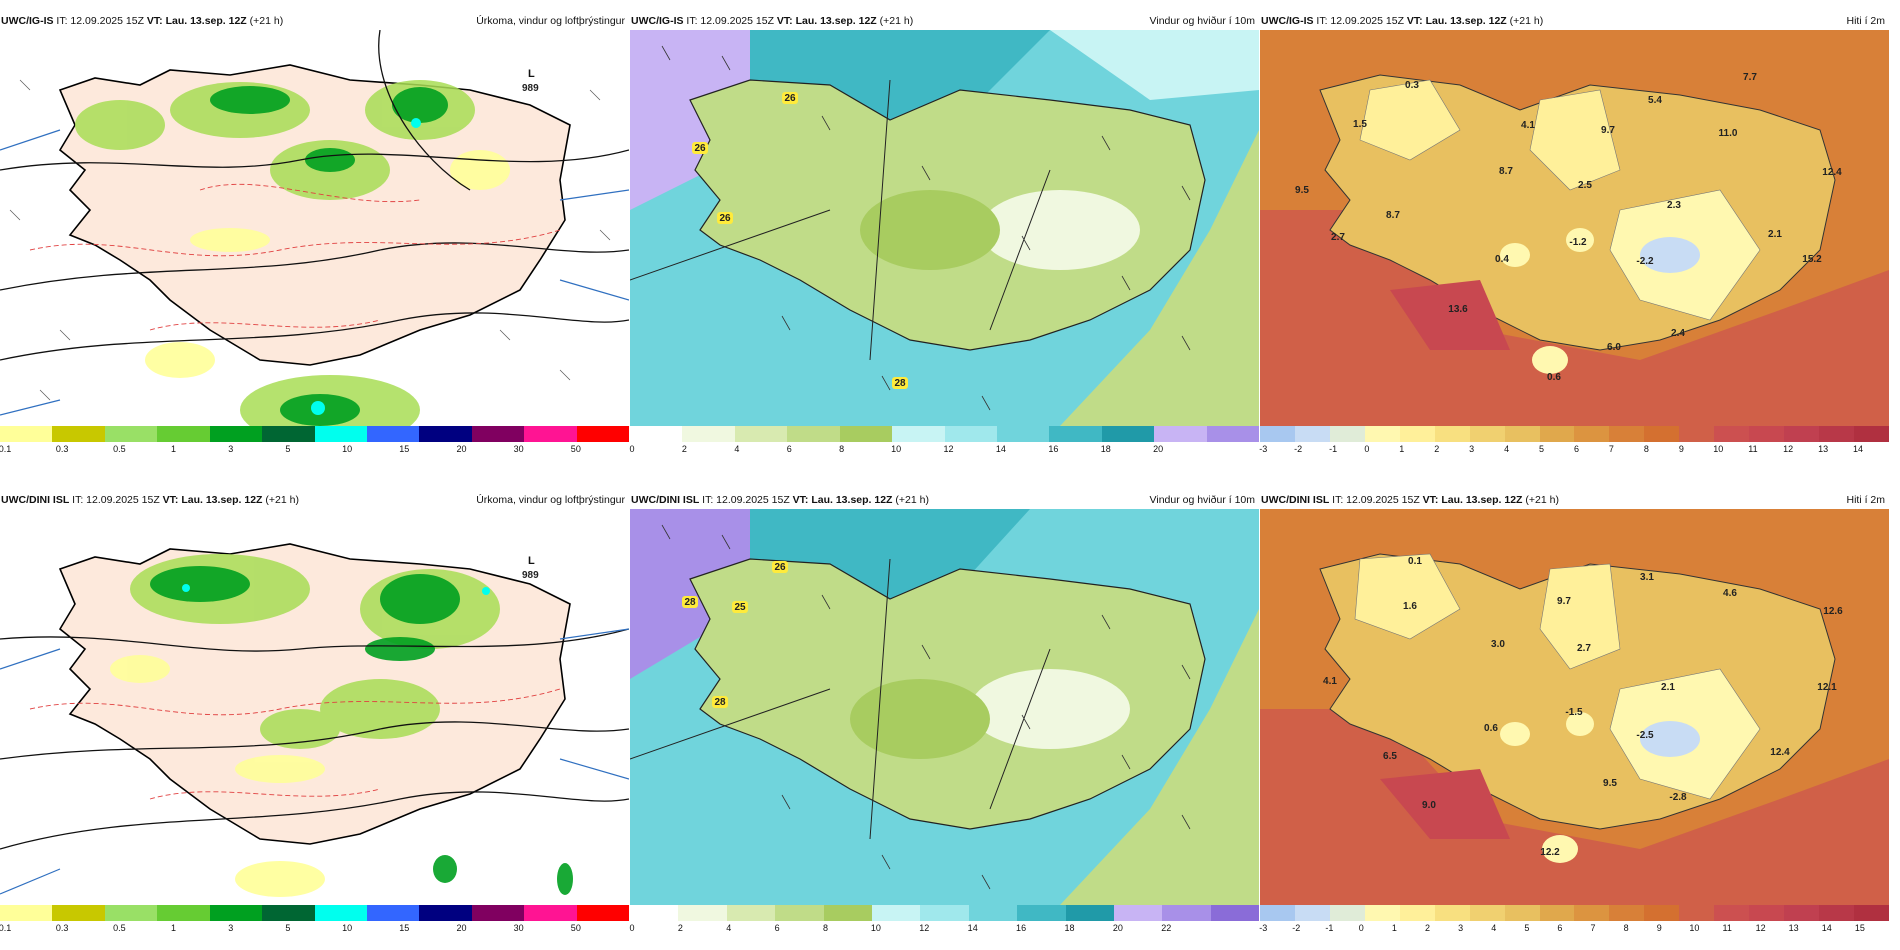  I want to click on temperature-label: 15.2, so click(1812, 259).